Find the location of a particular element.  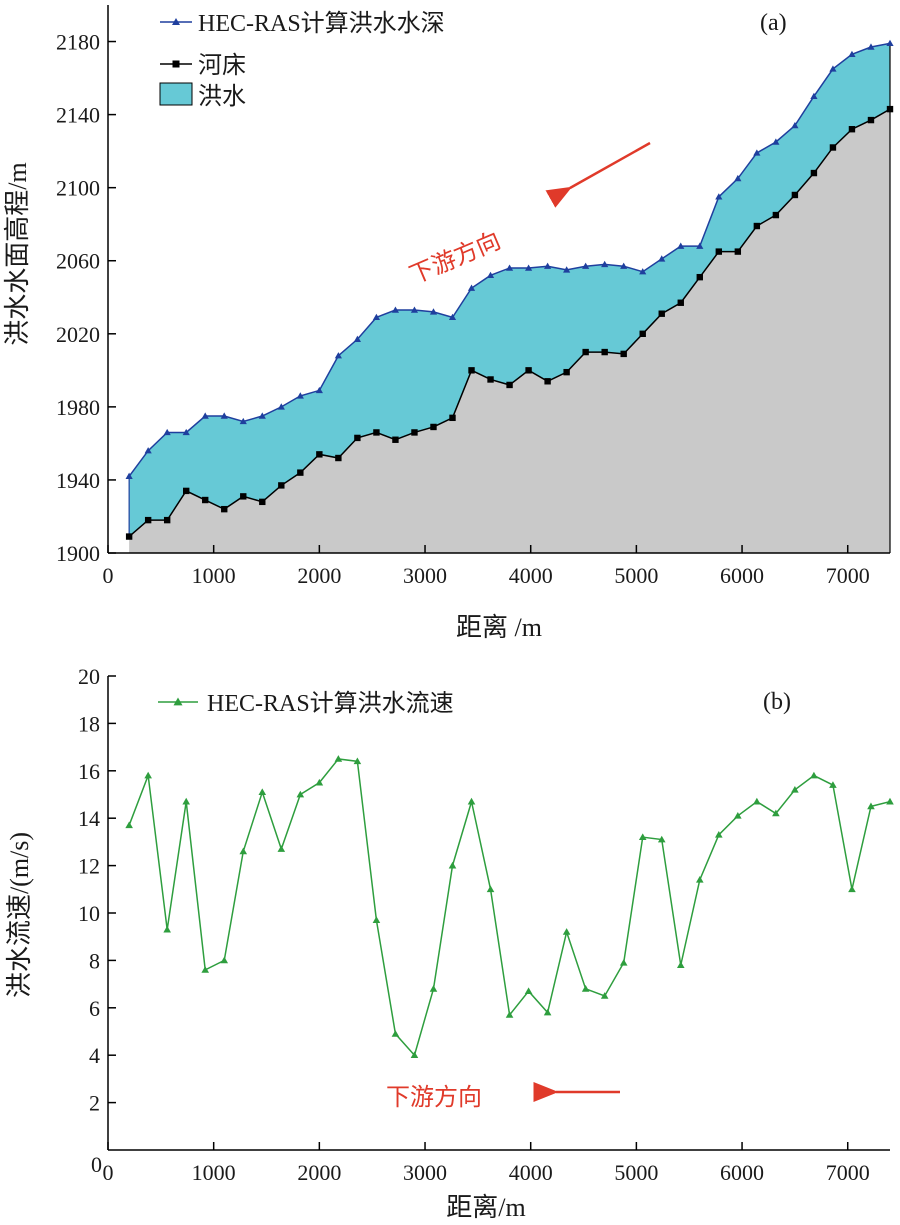

panel-b-y-tick-label: 20 is located at coordinates (89, 676).